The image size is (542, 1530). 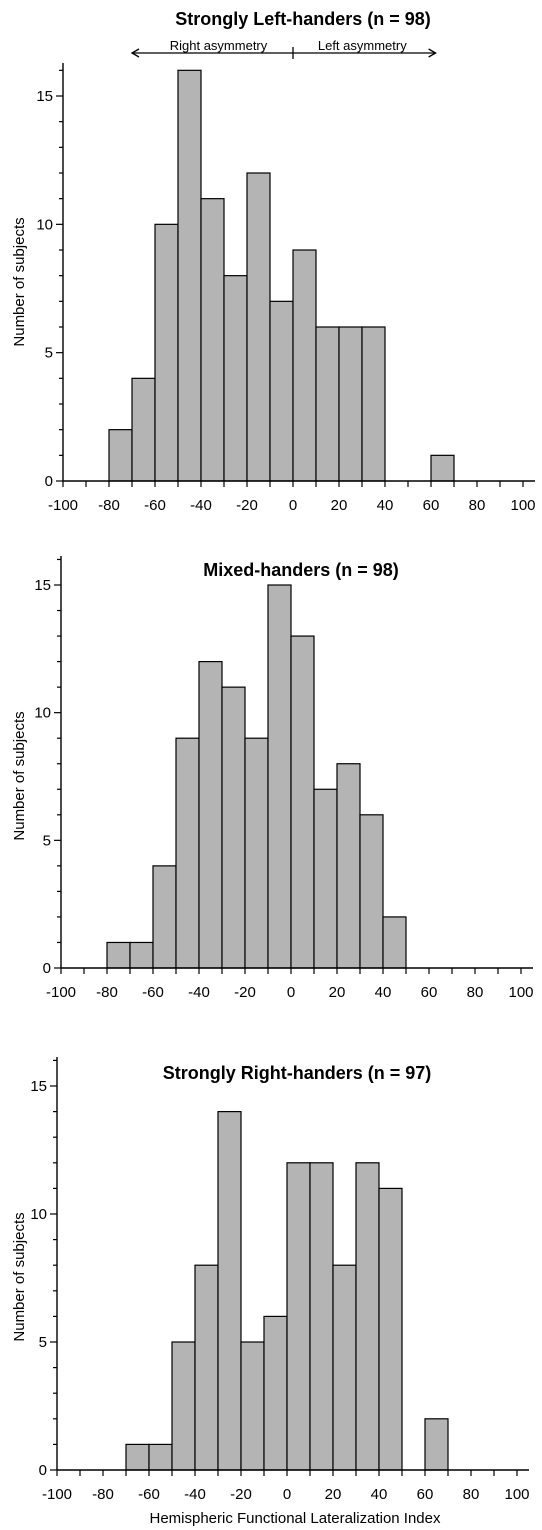 I want to click on panel-2-bar--70, so click(x=141, y=955).